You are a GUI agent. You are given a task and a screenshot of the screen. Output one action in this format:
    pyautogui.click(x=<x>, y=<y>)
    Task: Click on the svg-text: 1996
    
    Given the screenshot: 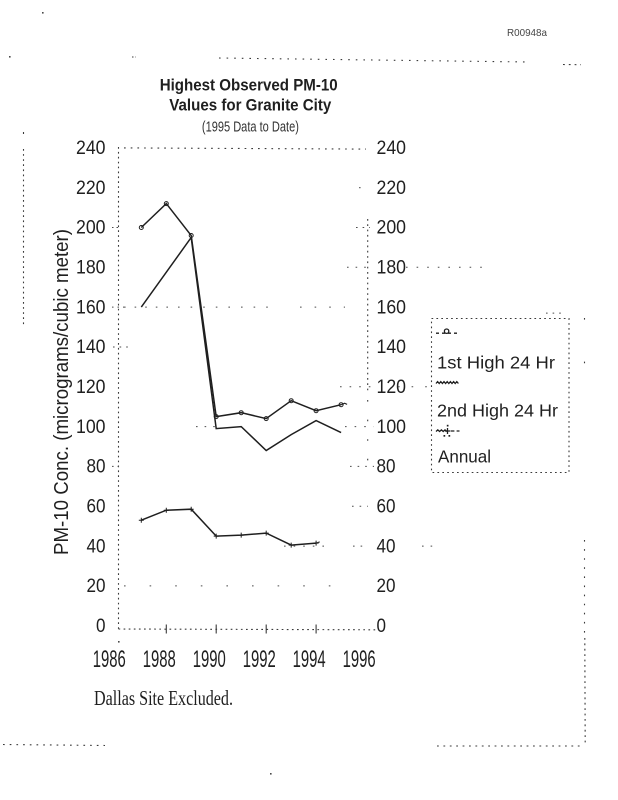 What is the action you would take?
    pyautogui.click(x=359, y=659)
    